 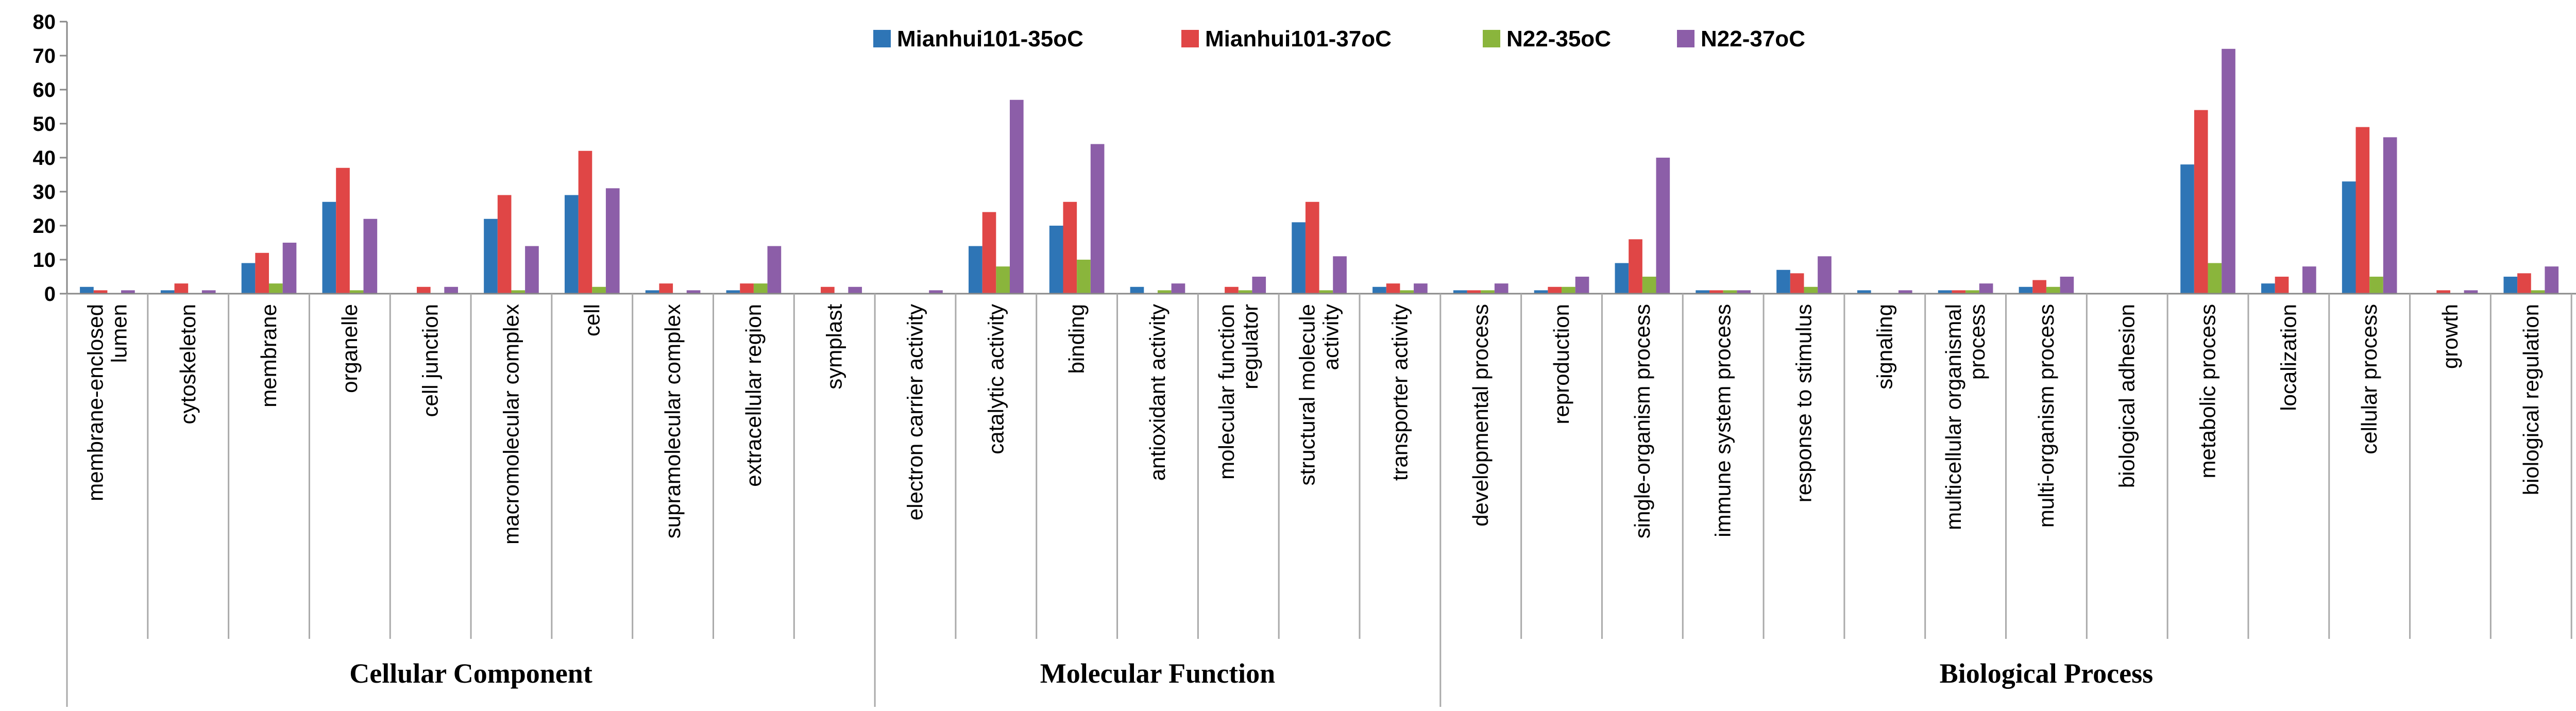 I want to click on category-label-line: regulator, so click(x=1250, y=347).